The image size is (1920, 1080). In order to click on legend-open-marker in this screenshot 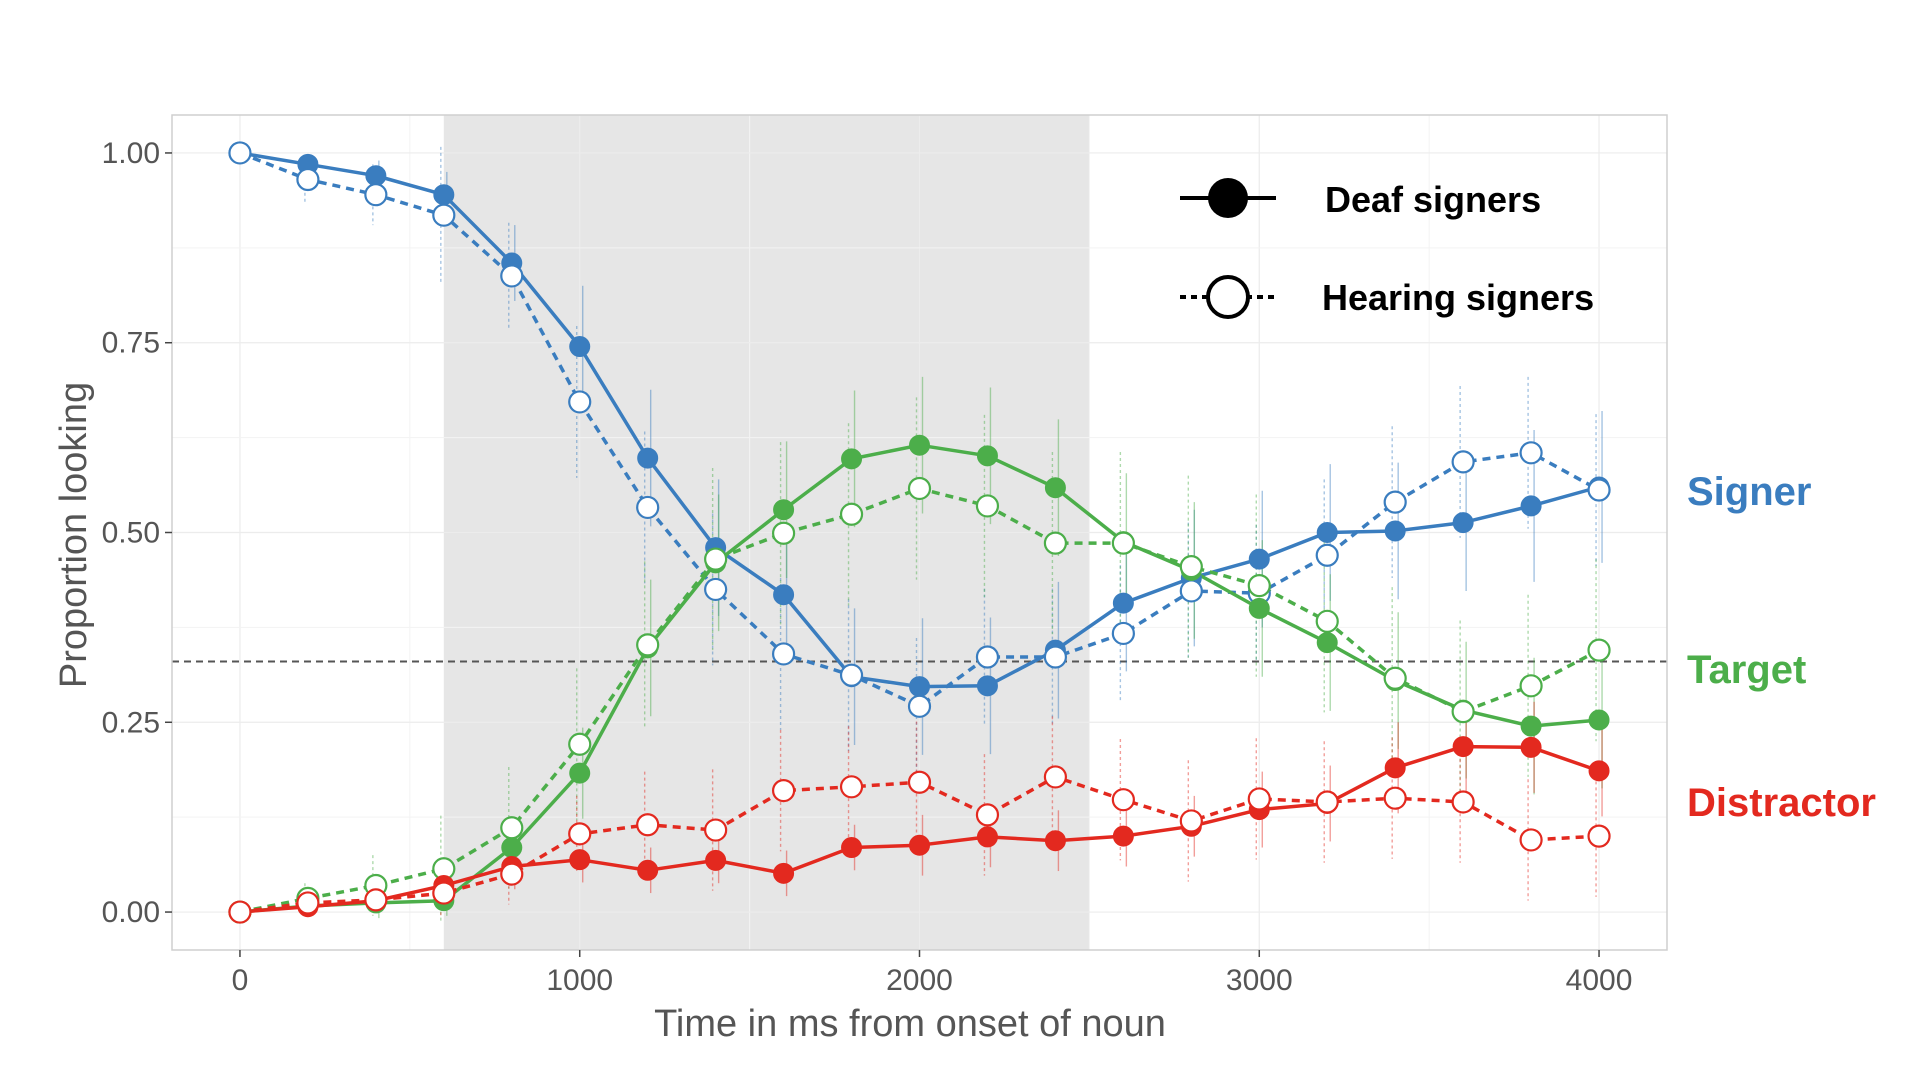, I will do `click(1228, 297)`.